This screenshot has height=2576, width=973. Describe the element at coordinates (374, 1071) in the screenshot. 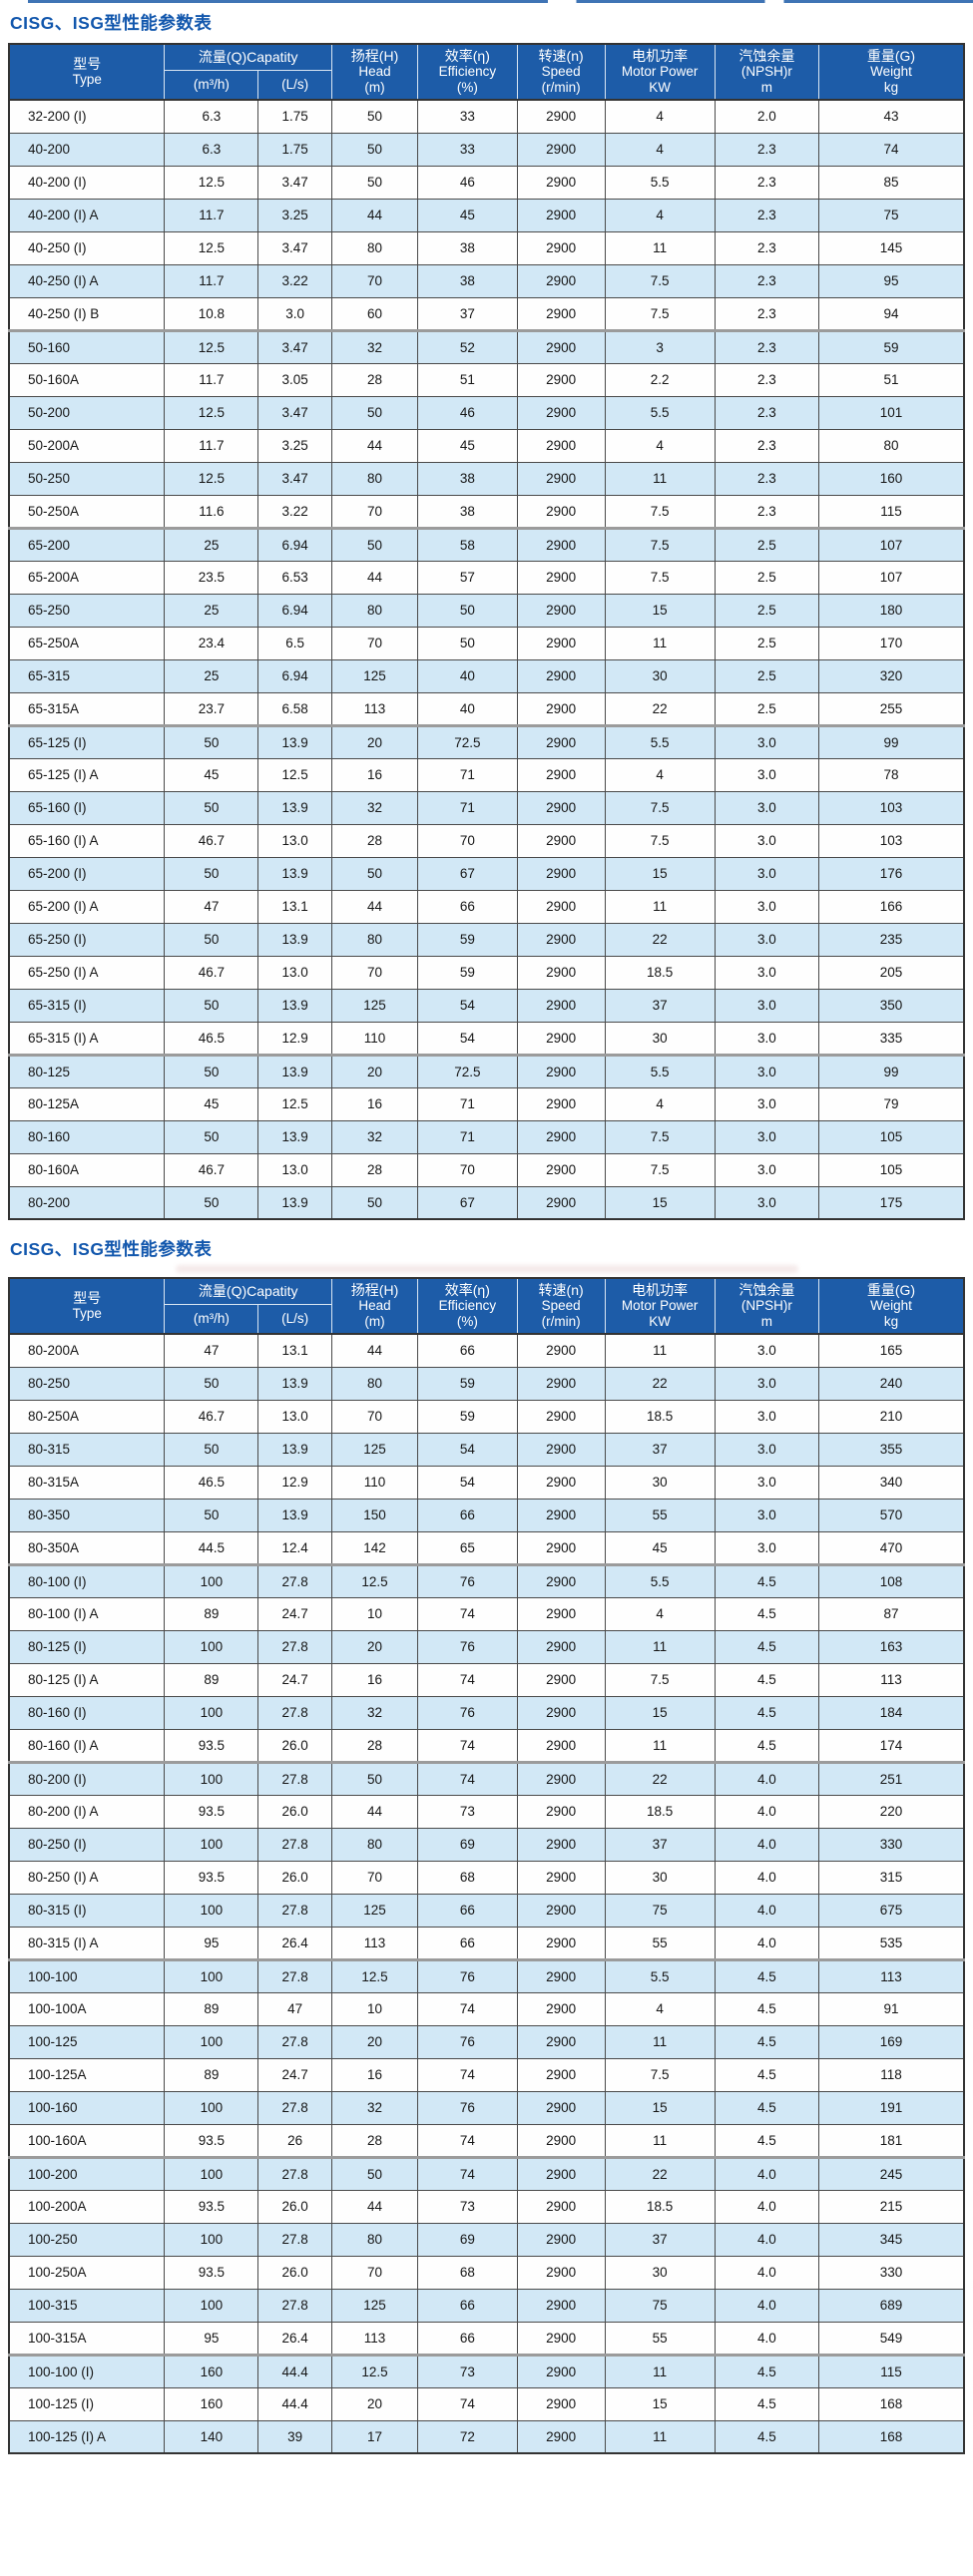

I see `value-cell: 20` at that location.